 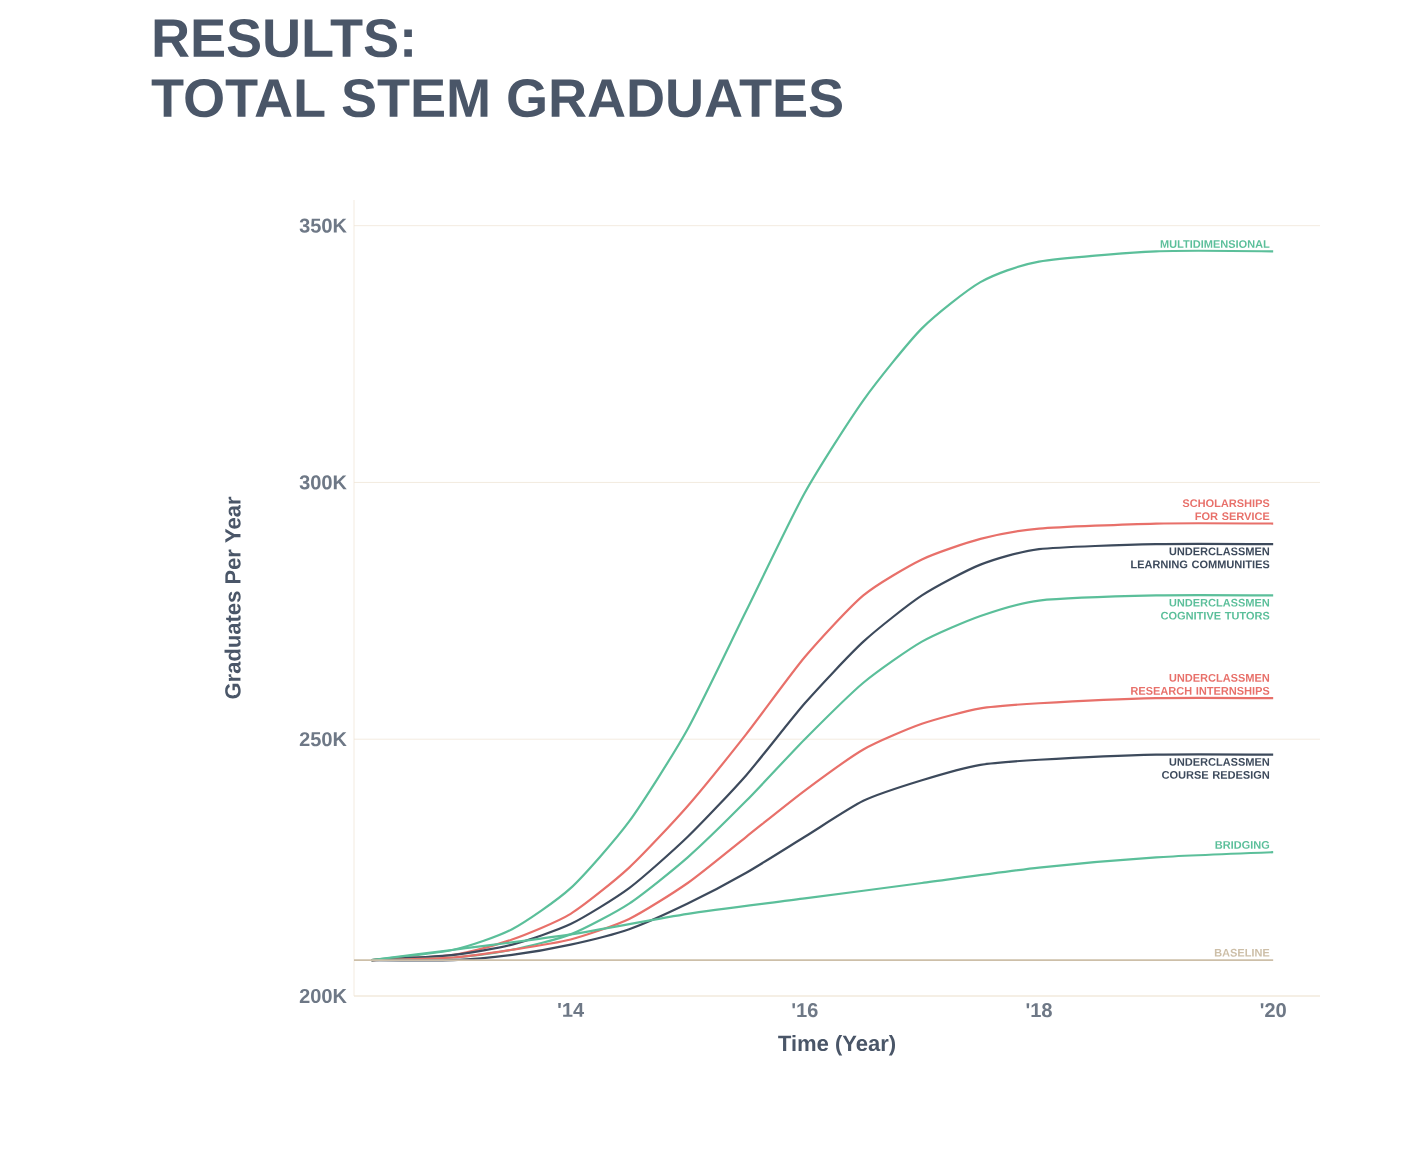 What do you see at coordinates (805, 1010) in the screenshot?
I see `x-tick-label: '16` at bounding box center [805, 1010].